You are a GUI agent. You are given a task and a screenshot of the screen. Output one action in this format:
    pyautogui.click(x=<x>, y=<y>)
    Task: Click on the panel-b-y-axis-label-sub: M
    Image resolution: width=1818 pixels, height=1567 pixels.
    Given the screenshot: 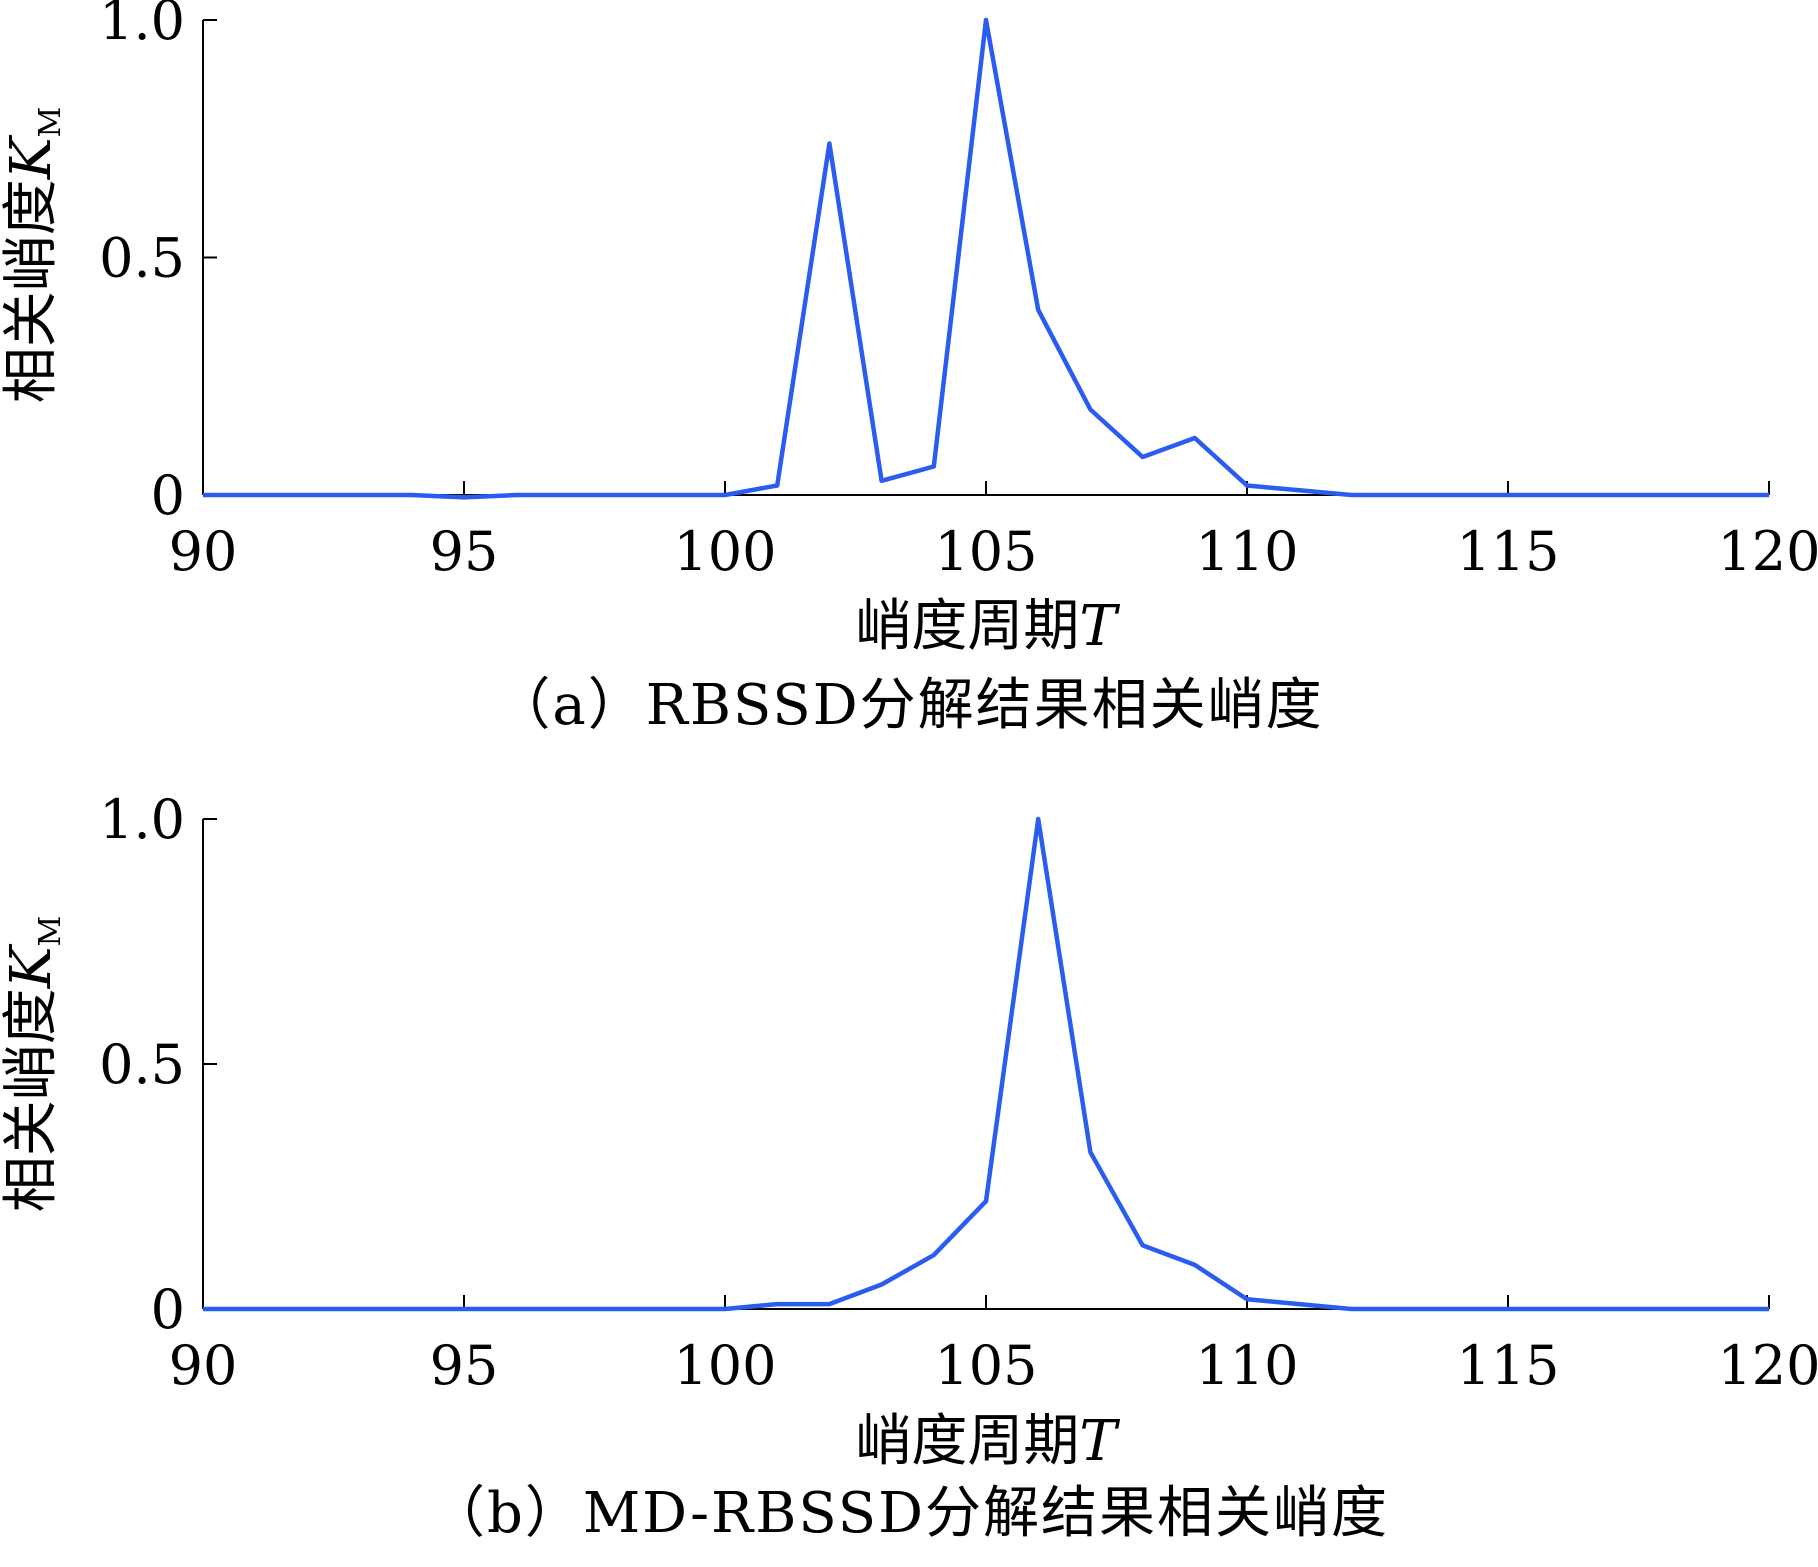 What is the action you would take?
    pyautogui.click(x=50, y=931)
    